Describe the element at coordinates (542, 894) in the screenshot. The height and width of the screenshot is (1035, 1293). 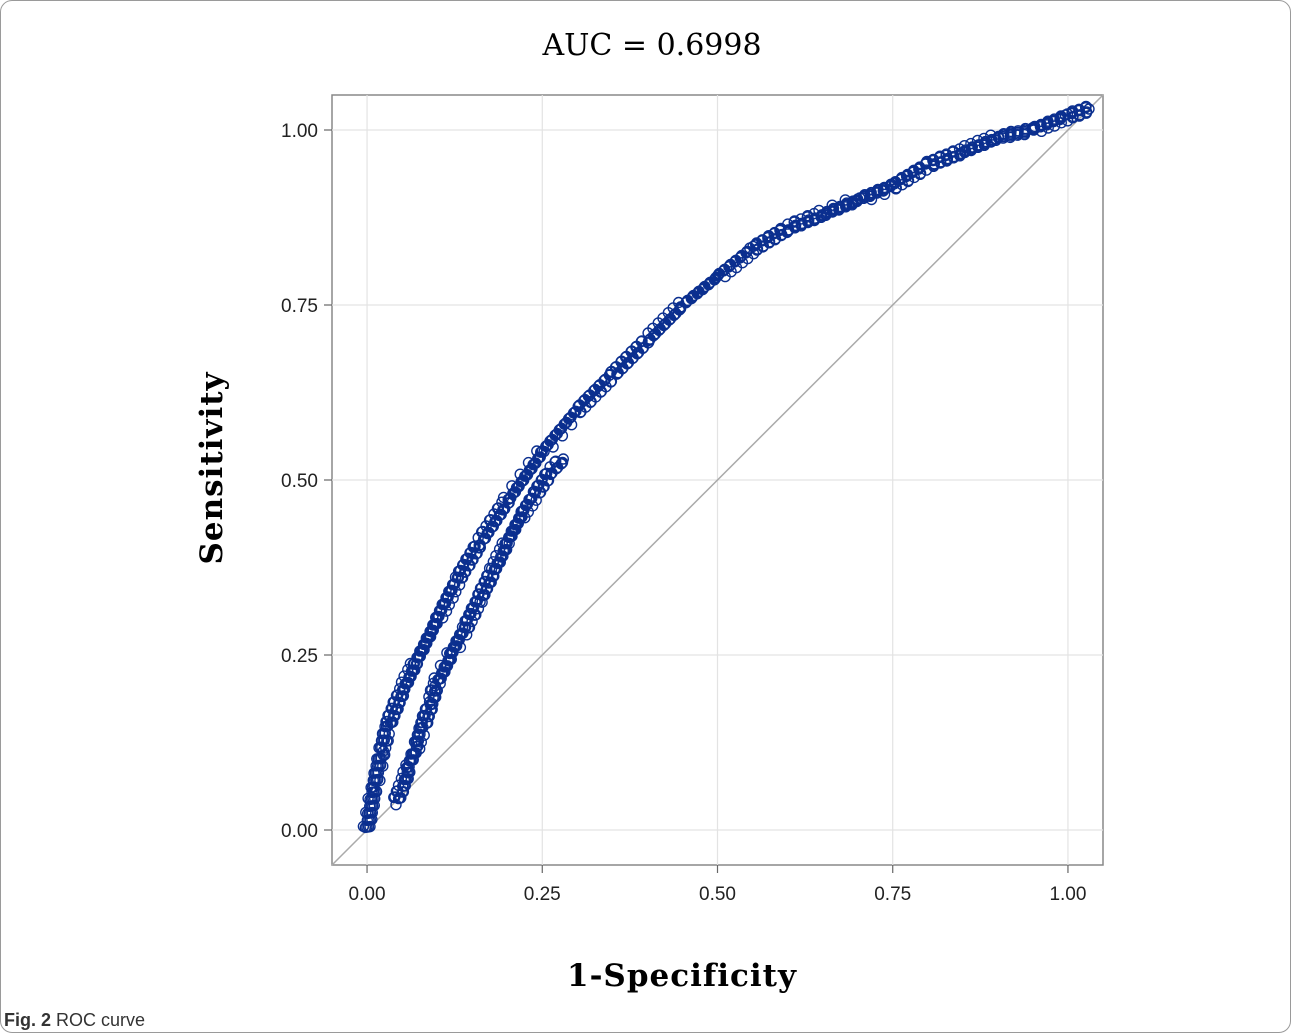
I see `x-tick-label: 0.25` at that location.